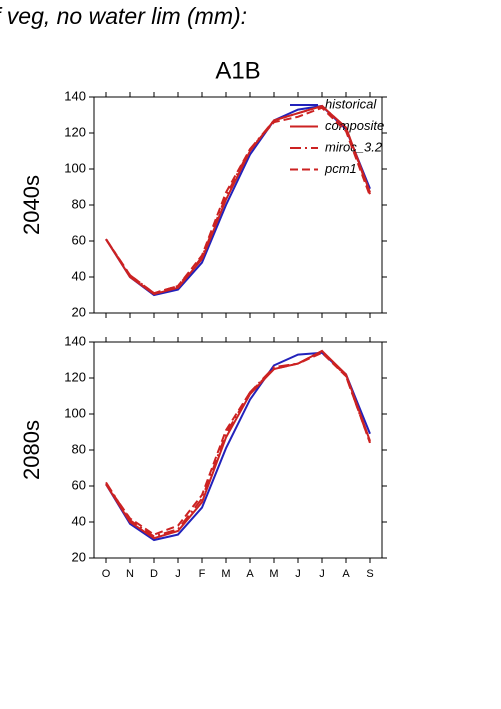  Describe the element at coordinates (31, 450) in the screenshot. I see `y-axis-label: 2080s` at that location.